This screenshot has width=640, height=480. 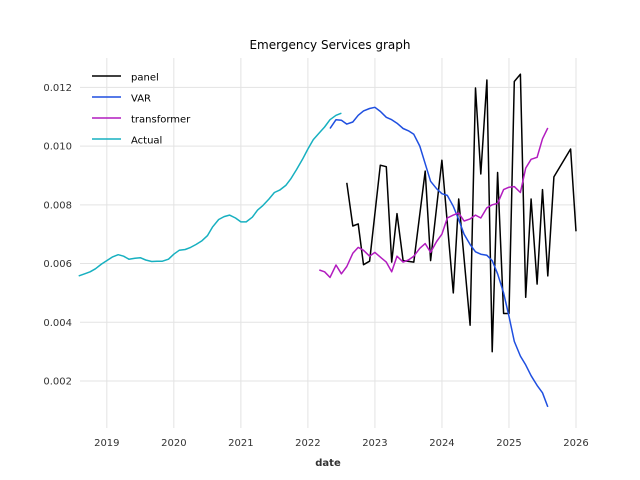 What do you see at coordinates (575, 443) in the screenshot?
I see `x-tick-label: 2026` at bounding box center [575, 443].